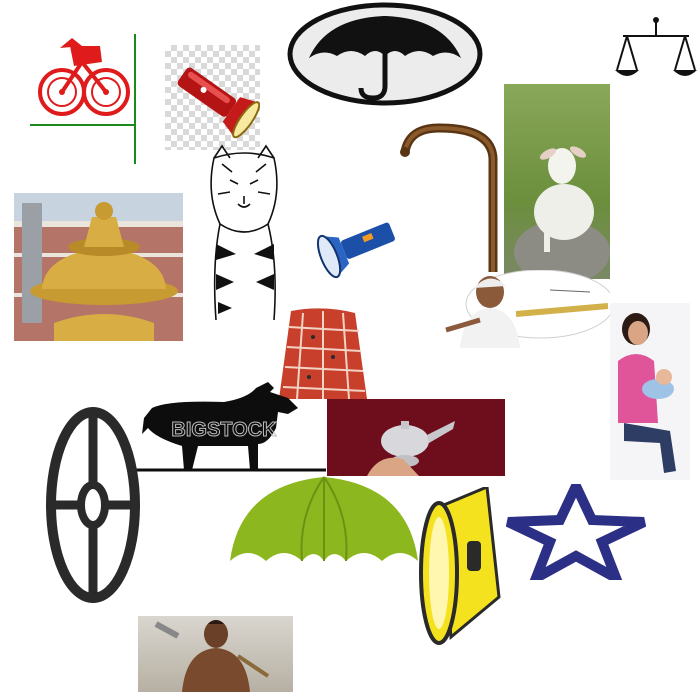 This screenshot has height=700, width=700. What do you see at coordinates (459, 568) in the screenshot?
I see `yellow-torch-icon` at bounding box center [459, 568].